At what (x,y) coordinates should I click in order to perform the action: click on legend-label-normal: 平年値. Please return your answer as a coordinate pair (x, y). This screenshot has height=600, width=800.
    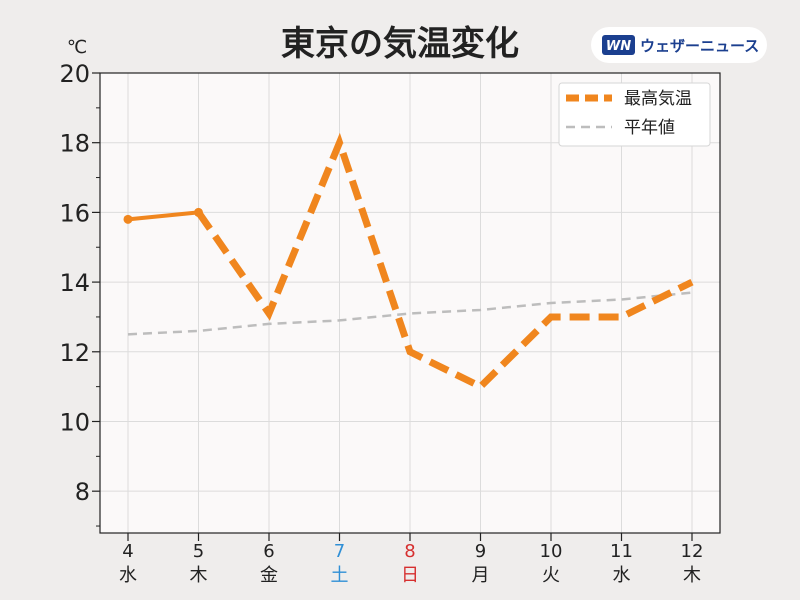
    Looking at the image, I should click on (649, 128).